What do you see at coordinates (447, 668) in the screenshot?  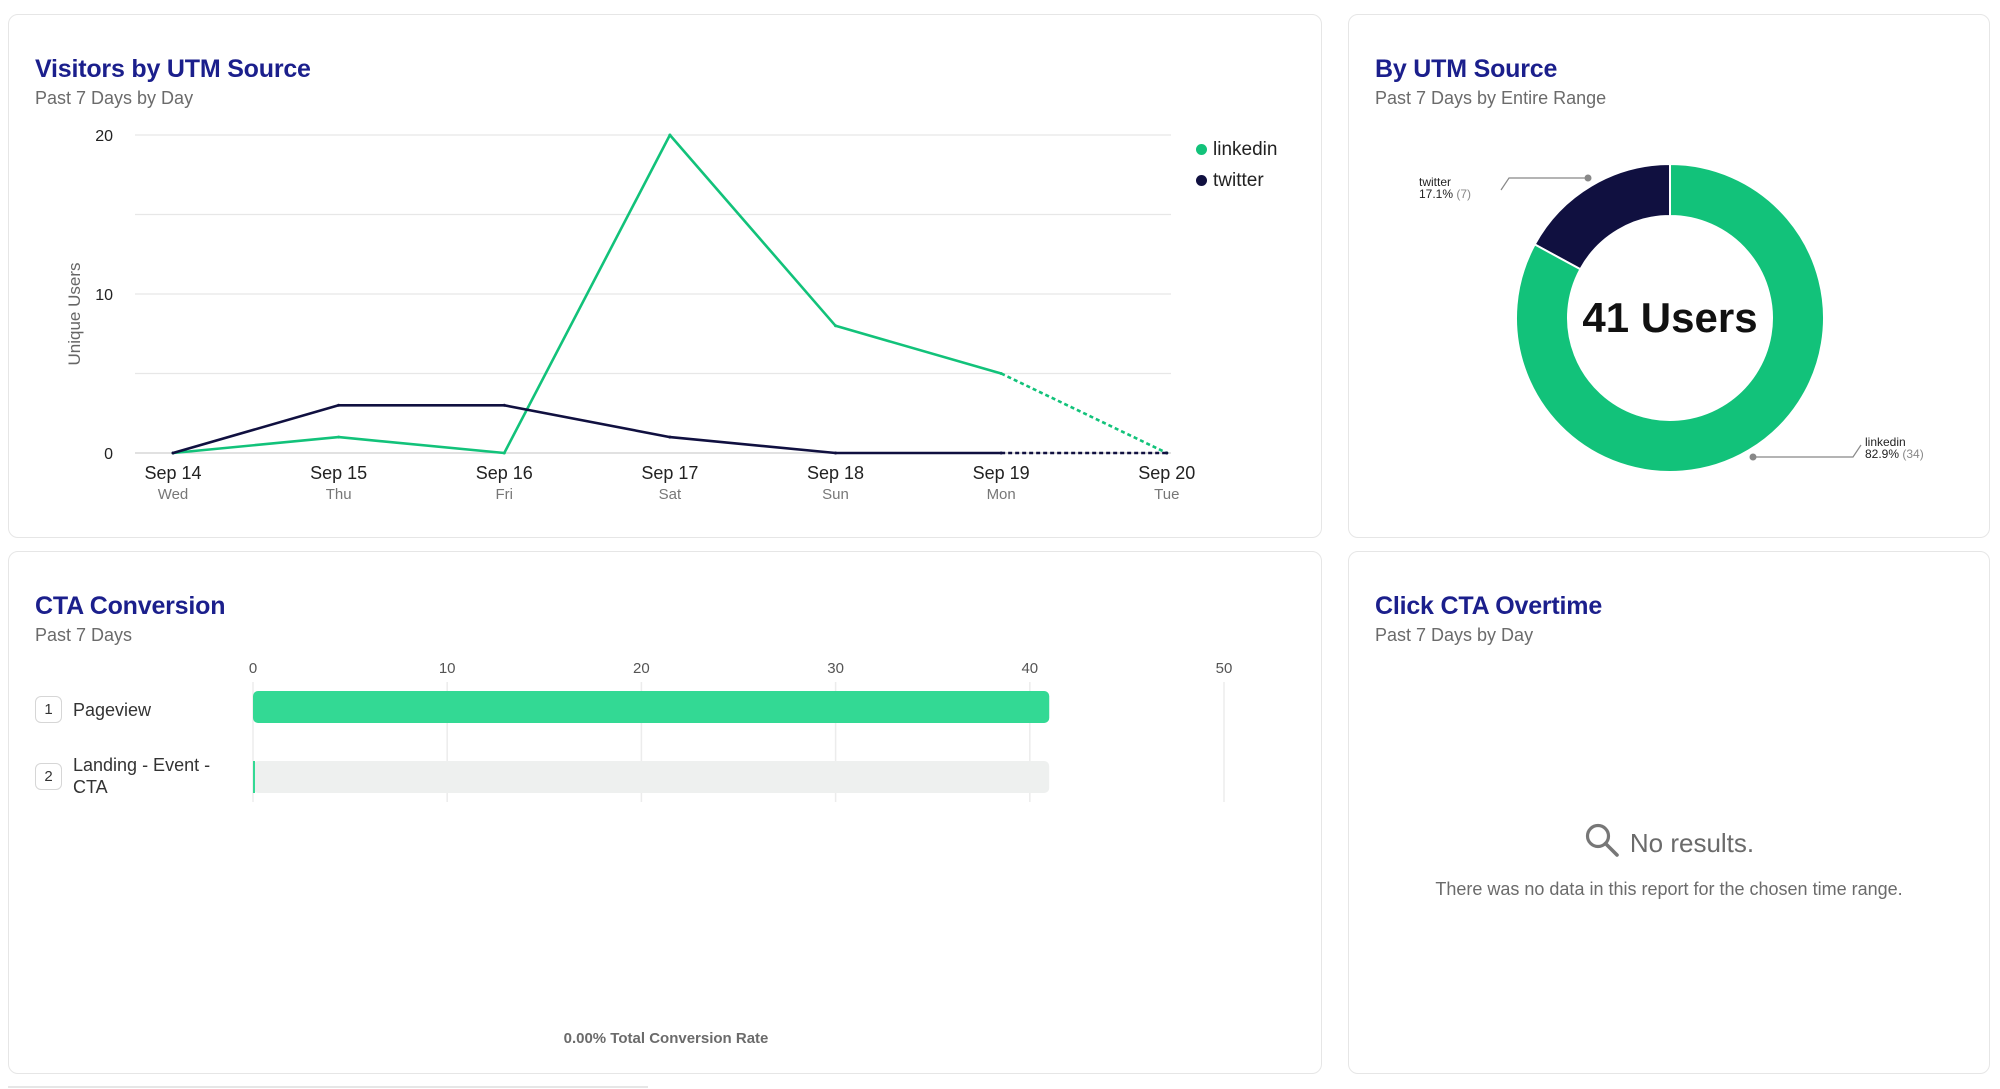 I see `x-tick-label: 10` at bounding box center [447, 668].